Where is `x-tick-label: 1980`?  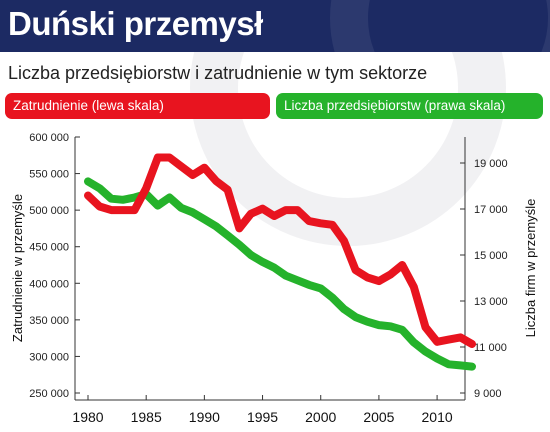
x-tick-label: 1980 is located at coordinates (87, 417).